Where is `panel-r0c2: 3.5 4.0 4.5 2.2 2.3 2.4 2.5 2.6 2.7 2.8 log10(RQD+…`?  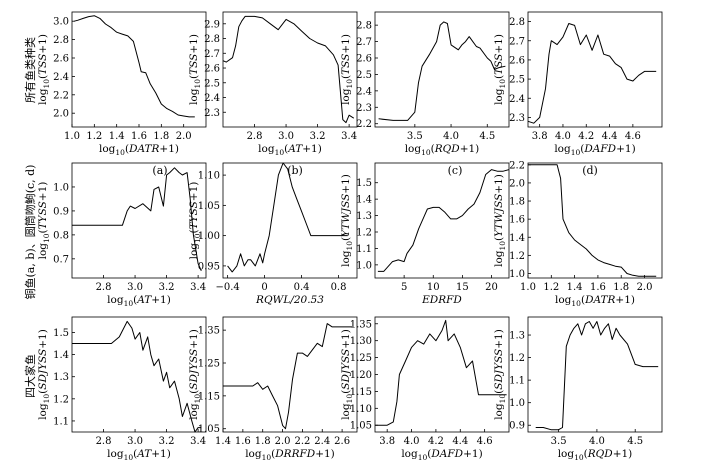 panel-r0c2: 3.5 4.0 4.5 2.2 2.3 2.4 2.5 2.6 2.7 2.8 log10(RQD+… is located at coordinates (425, 84).